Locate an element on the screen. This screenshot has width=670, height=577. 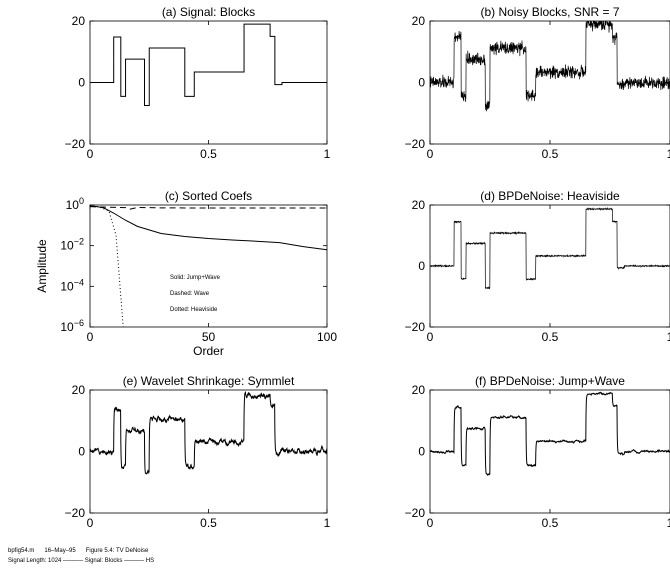
series-line-e is located at coordinates (208, 432).